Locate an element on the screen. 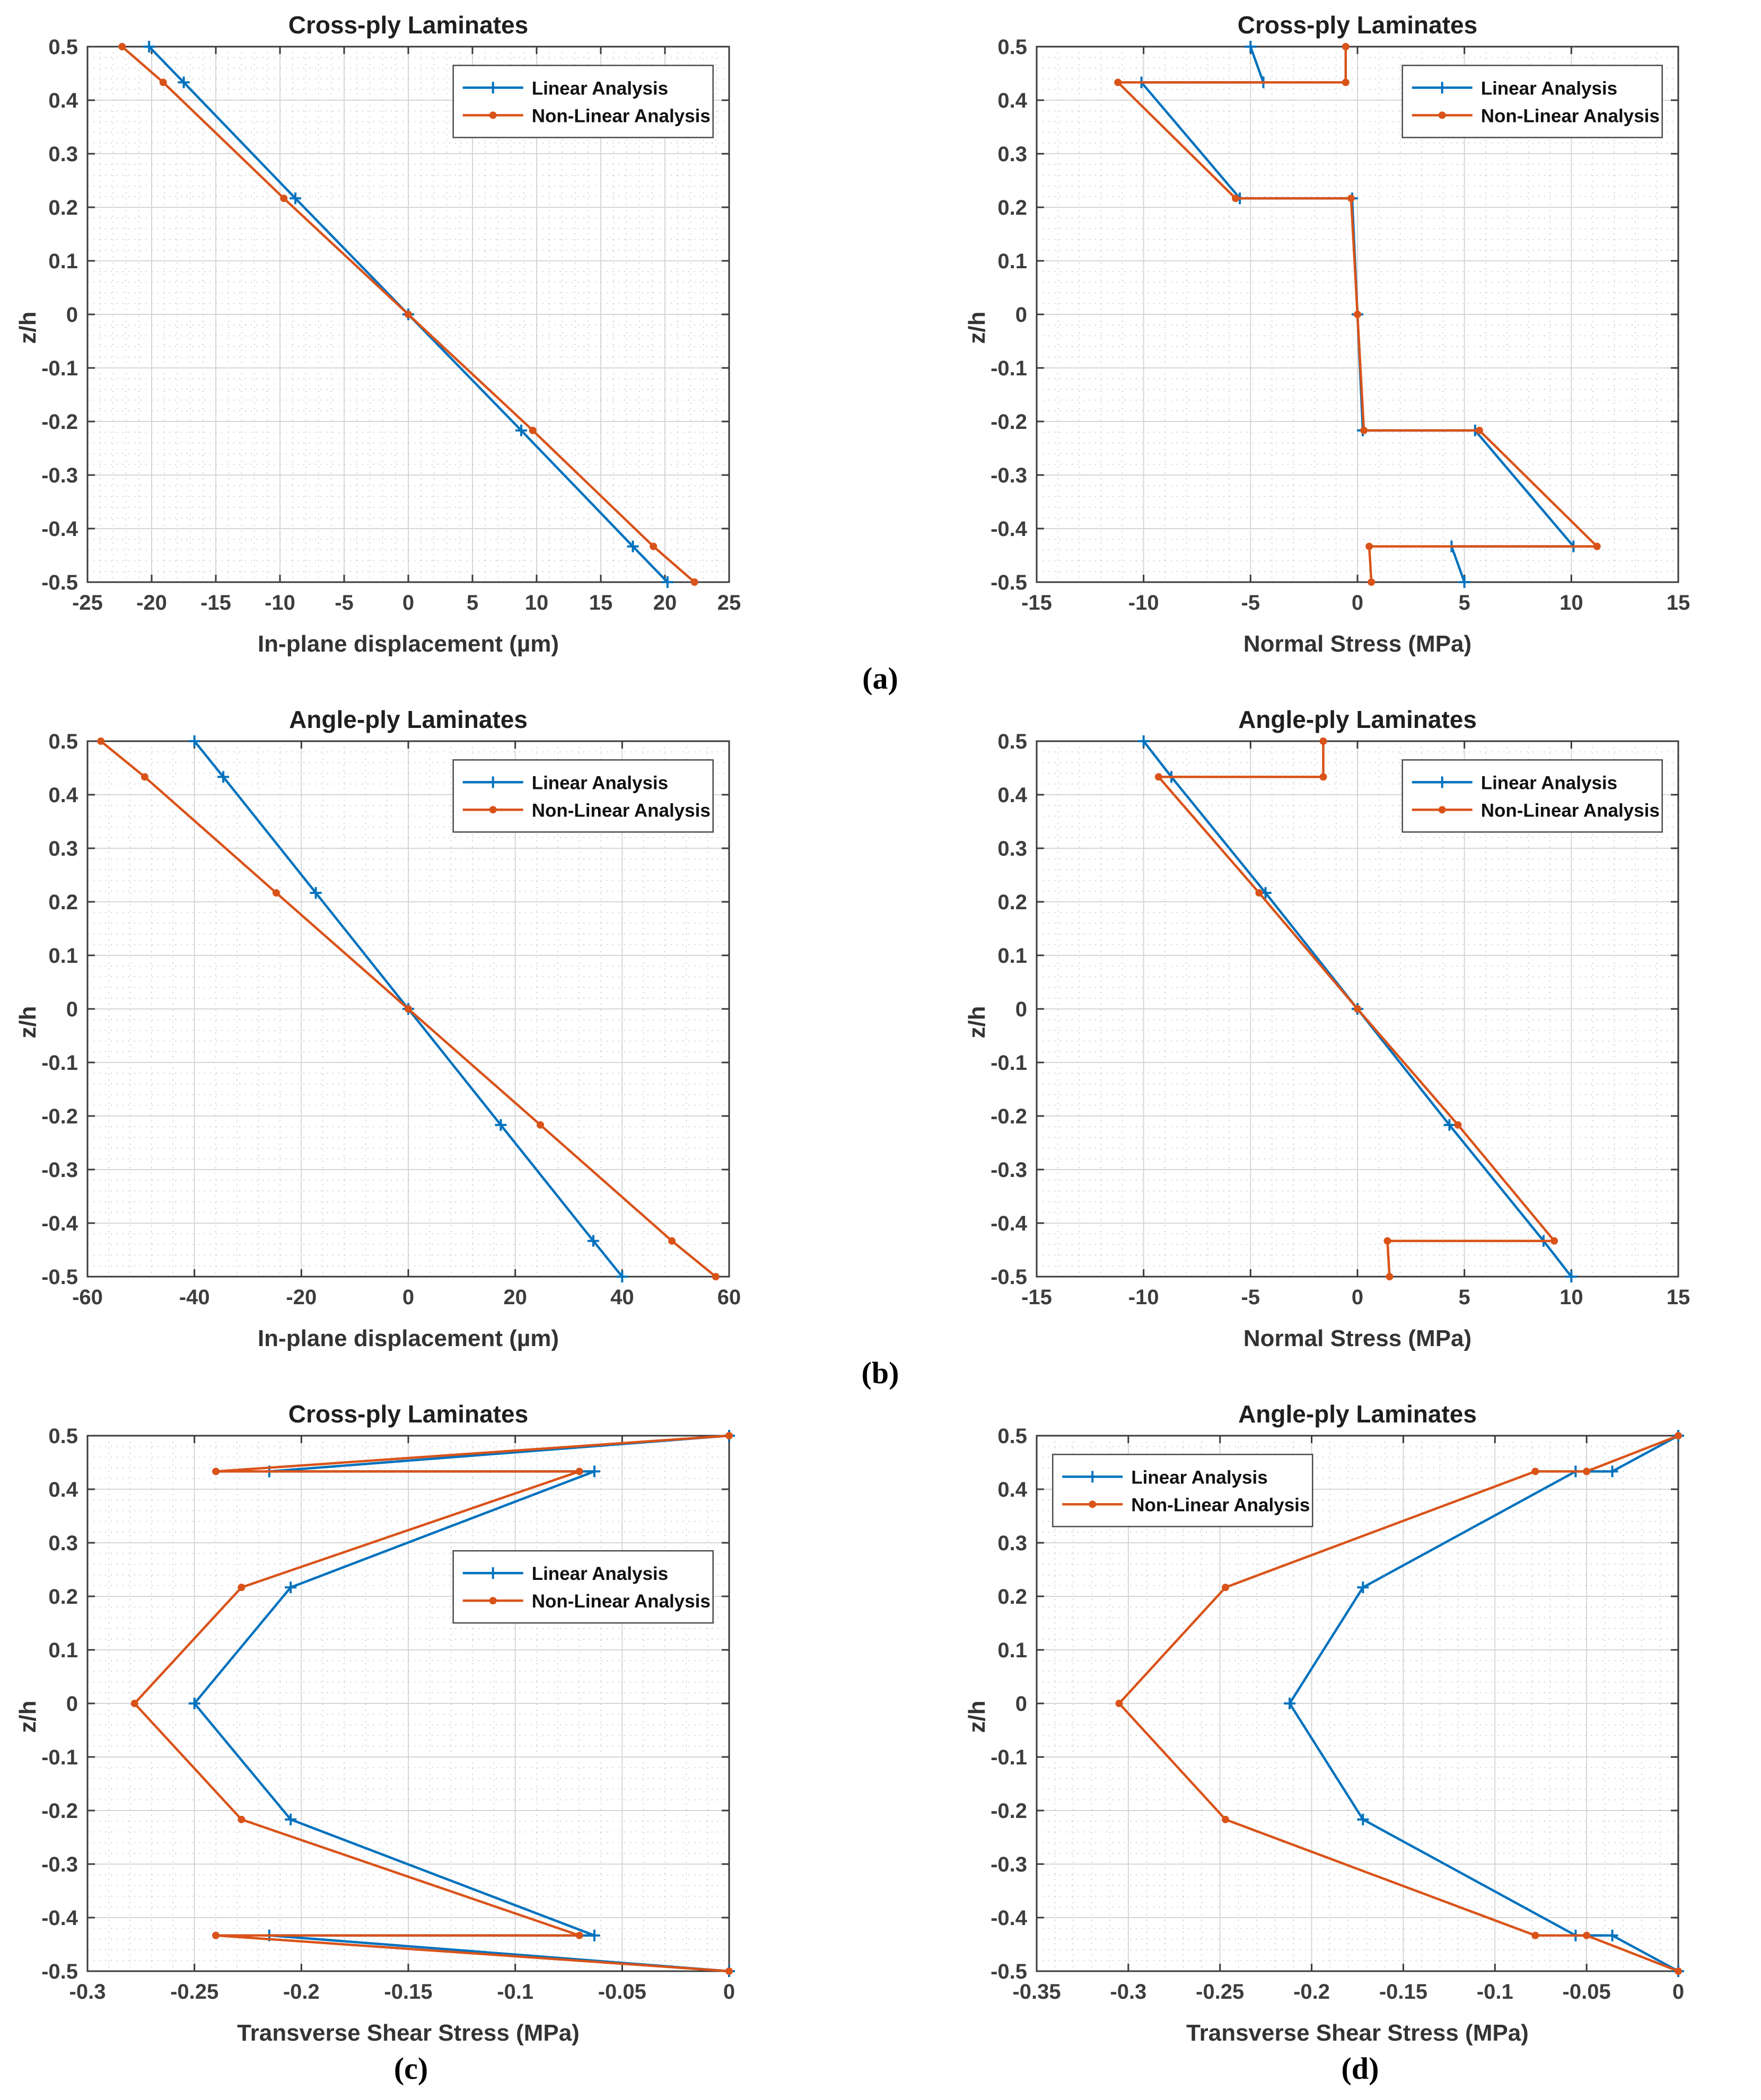  svg-text: 40 is located at coordinates (622, 1297).